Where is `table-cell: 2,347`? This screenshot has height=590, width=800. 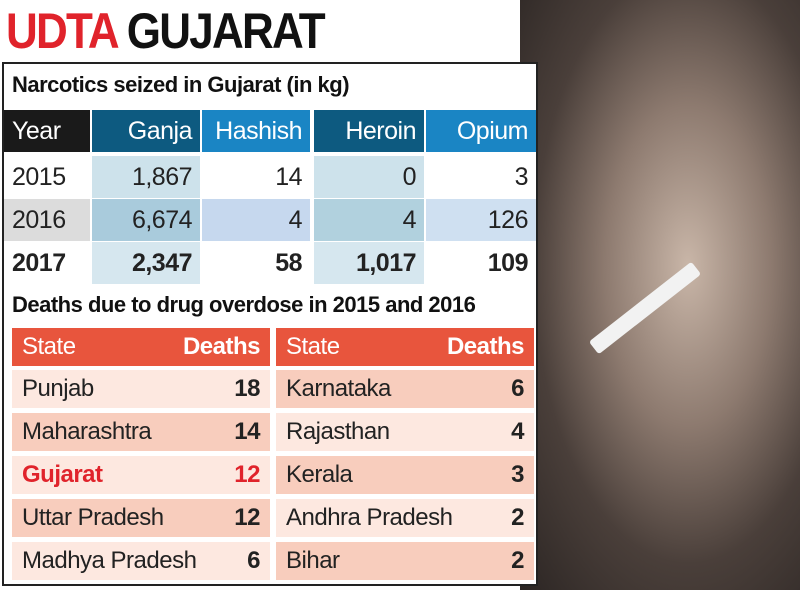
table-cell: 2,347 is located at coordinates (146, 263).